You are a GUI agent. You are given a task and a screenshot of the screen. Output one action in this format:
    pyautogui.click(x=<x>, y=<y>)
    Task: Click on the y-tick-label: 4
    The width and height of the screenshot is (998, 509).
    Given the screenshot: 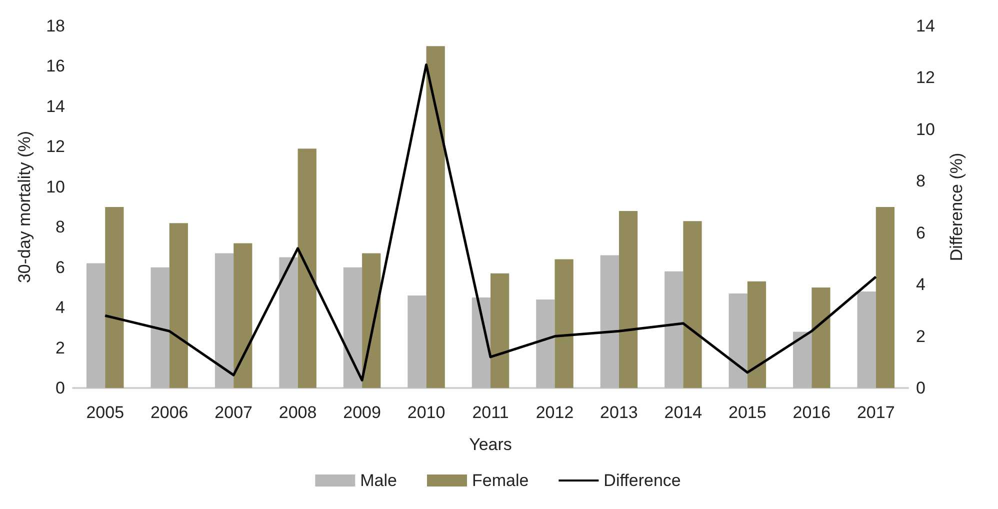 What is the action you would take?
    pyautogui.click(x=60, y=308)
    